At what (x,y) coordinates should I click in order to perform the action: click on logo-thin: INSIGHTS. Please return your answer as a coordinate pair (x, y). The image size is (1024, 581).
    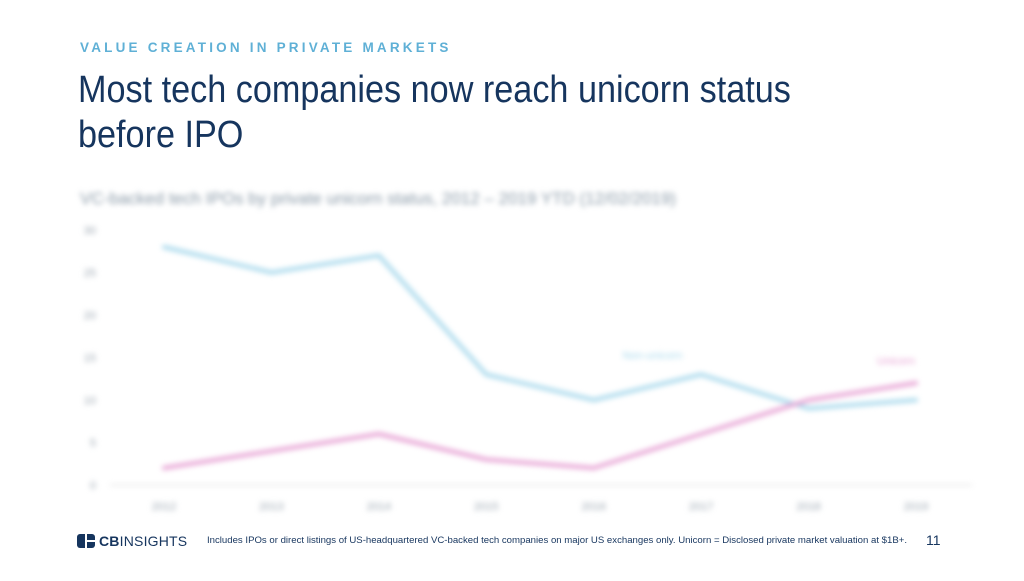
    Looking at the image, I should click on (154, 541).